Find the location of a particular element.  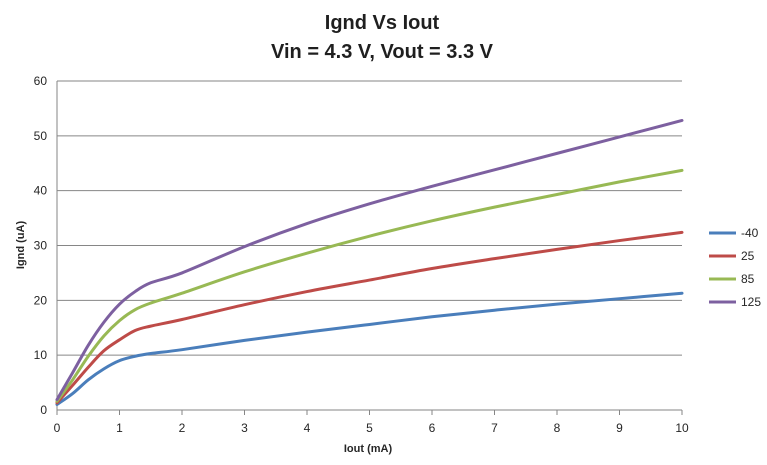

y-tick-label: 0 is located at coordinates (43, 410).